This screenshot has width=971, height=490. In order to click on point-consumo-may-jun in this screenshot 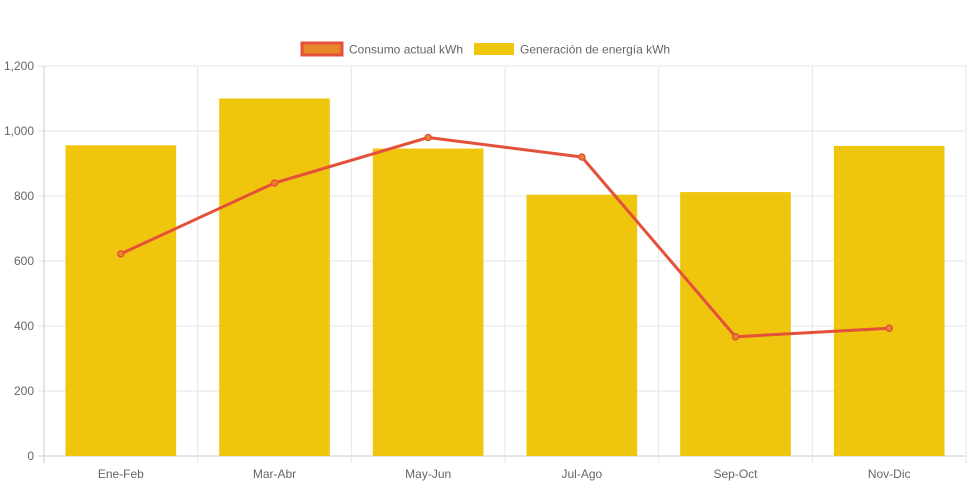, I will do `click(428, 137)`.